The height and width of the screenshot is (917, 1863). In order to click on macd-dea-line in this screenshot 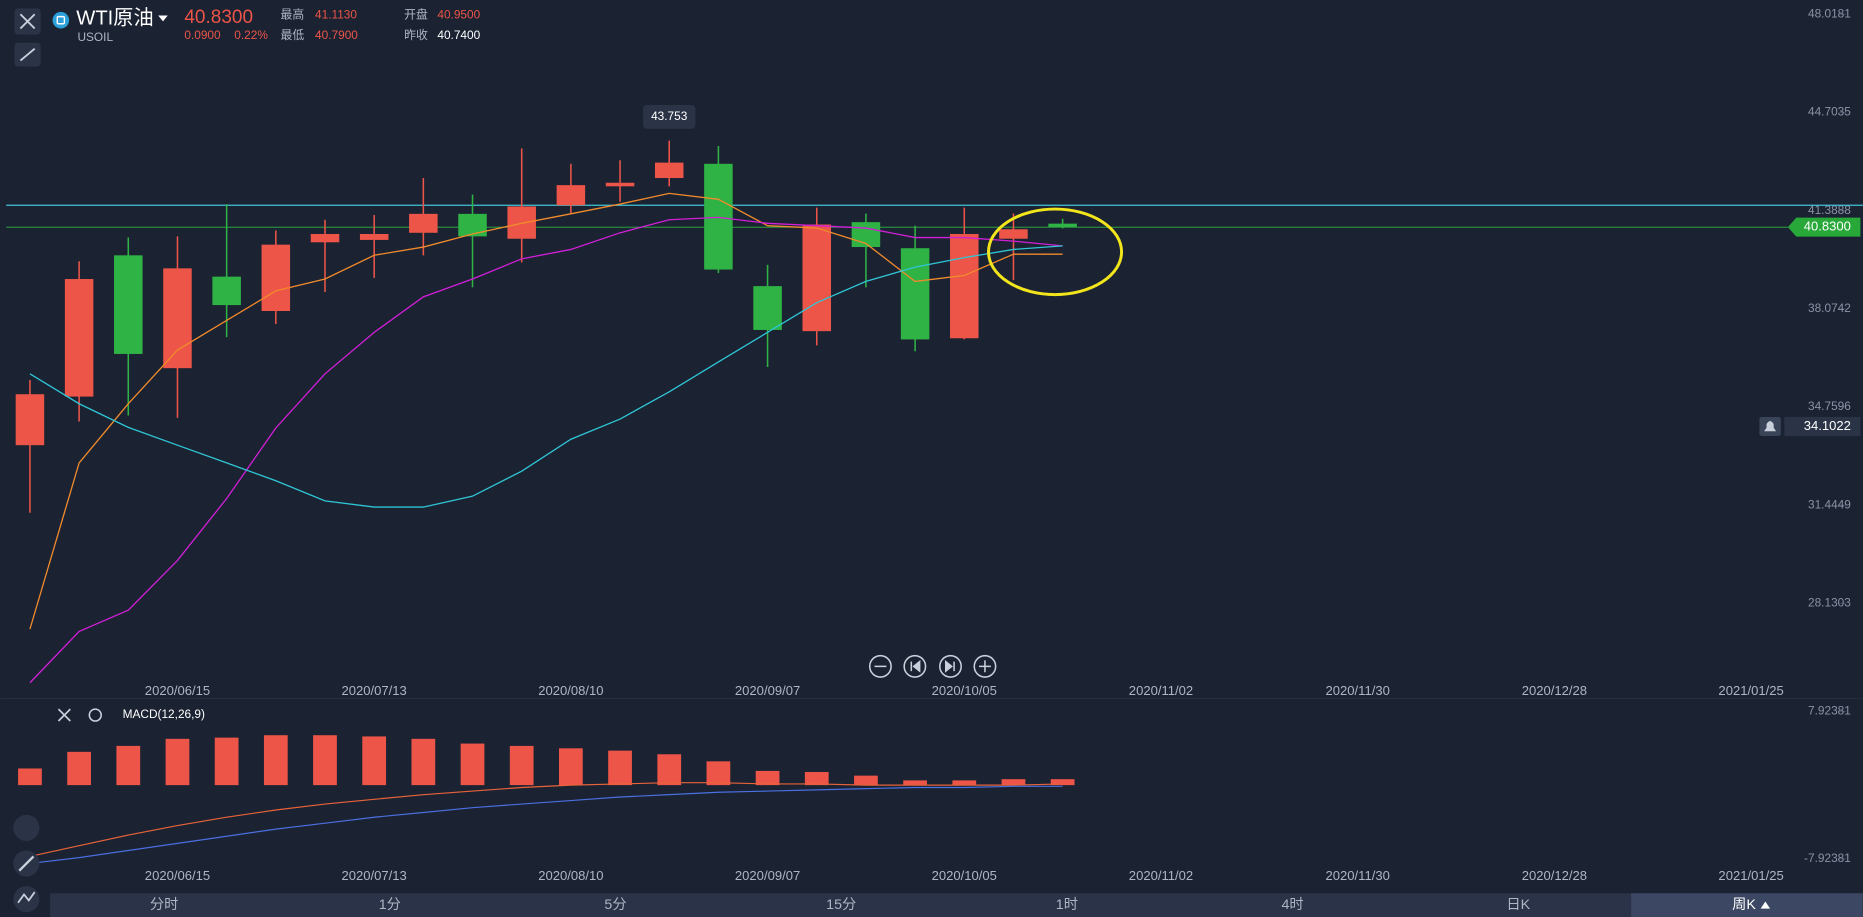, I will do `click(546, 825)`.